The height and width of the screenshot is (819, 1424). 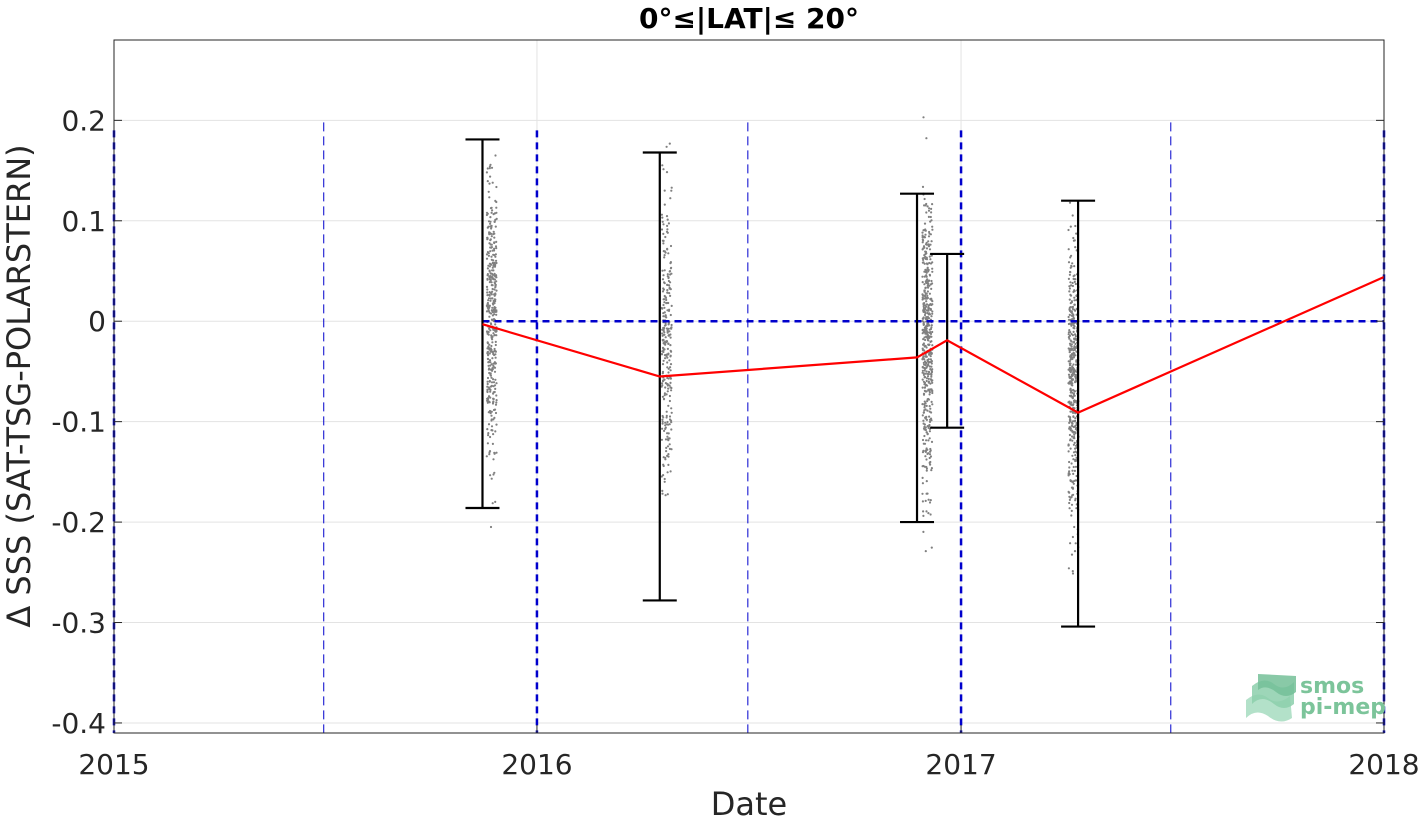 I want to click on smos-pi-mep-logo: smos pi-mep, so click(x=1316, y=698).